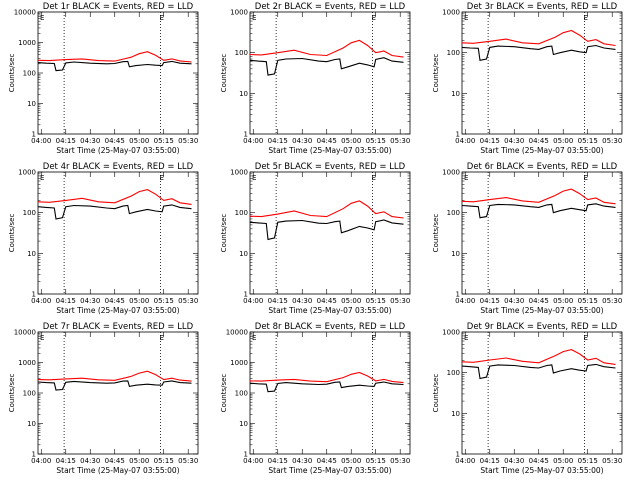  What do you see at coordinates (330, 327) in the screenshot?
I see `chart-title: Det 8r BLACK = Events, RED = LLD` at bounding box center [330, 327].